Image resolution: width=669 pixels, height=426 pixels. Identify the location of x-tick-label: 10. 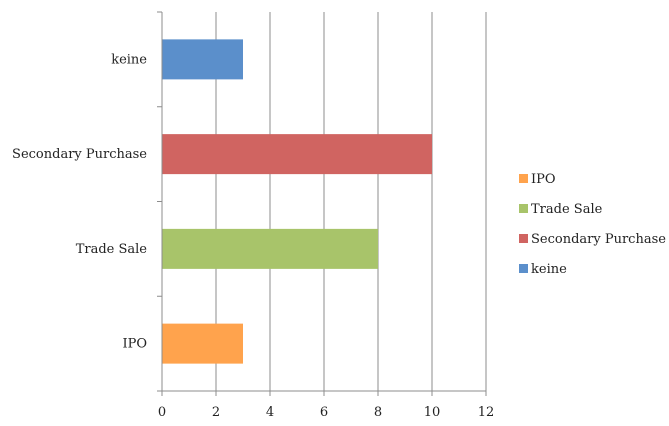
(432, 412).